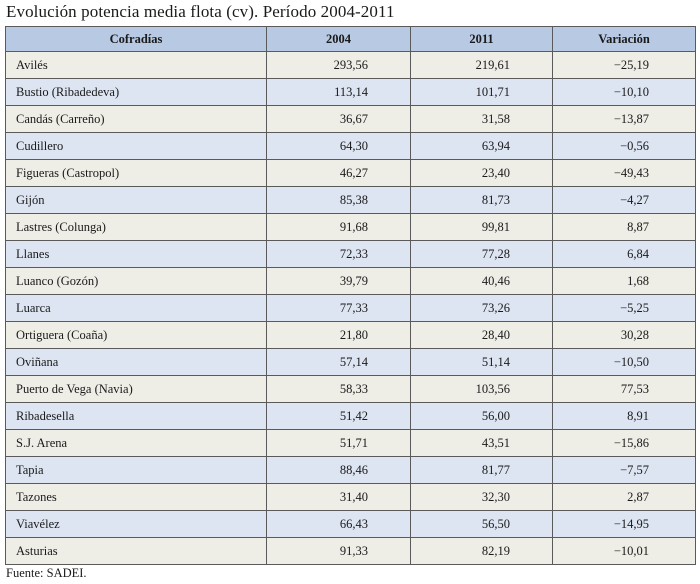  I want to click on table-row: Tazones 31,40 32,30 2,87, so click(350, 497).